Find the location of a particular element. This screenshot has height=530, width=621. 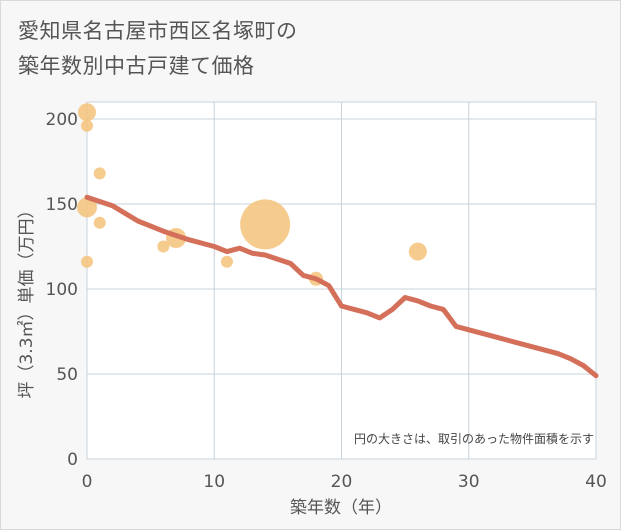

y-axis-ticks: 0 50 100 150 200 is located at coordinates (62, 290).